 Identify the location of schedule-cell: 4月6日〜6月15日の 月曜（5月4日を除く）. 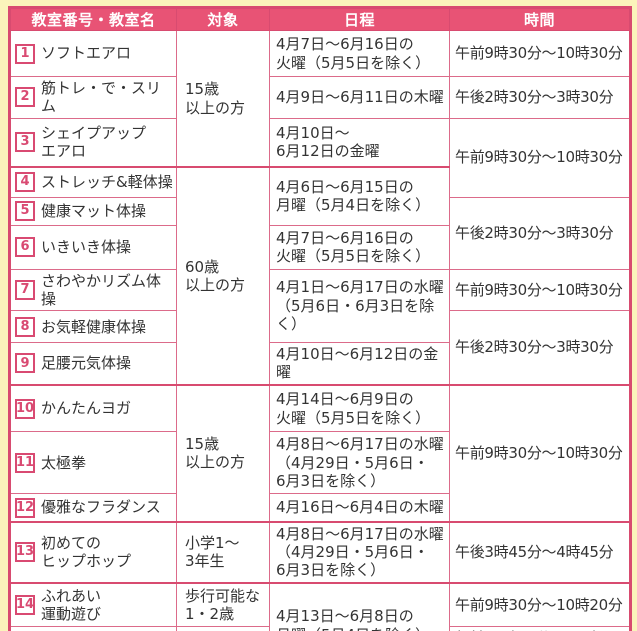
(359, 196).